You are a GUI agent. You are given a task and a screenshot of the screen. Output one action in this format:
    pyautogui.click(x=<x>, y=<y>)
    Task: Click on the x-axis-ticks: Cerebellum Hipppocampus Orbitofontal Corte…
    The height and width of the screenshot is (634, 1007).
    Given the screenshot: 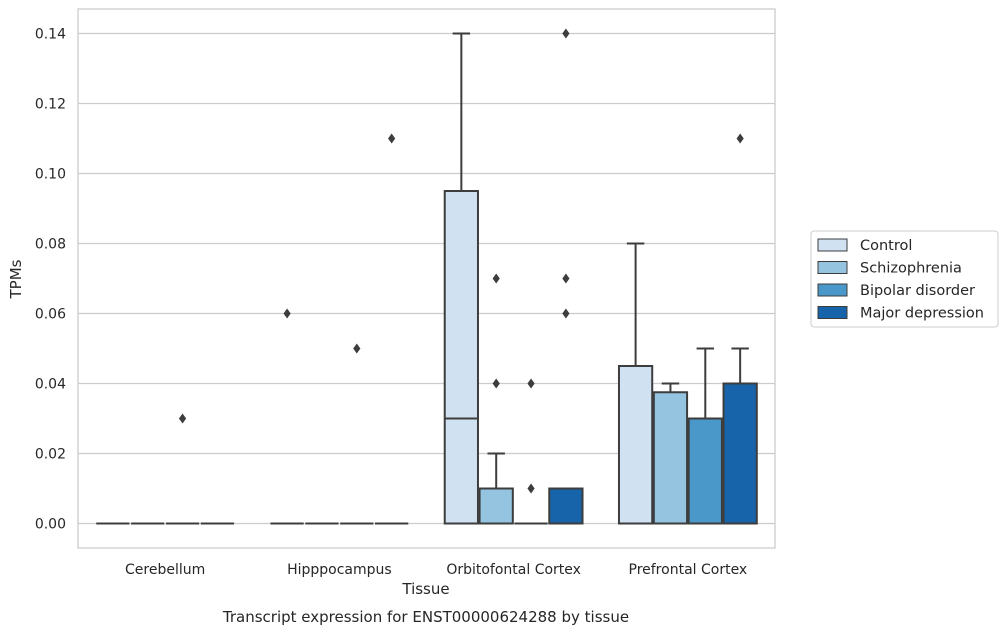 What is the action you would take?
    pyautogui.click(x=436, y=570)
    